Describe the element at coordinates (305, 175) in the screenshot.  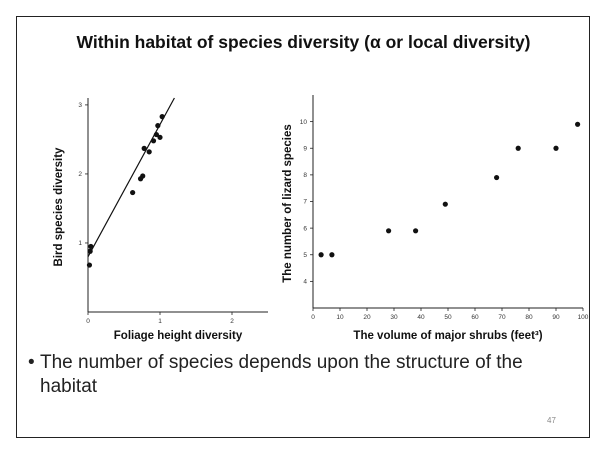
I see `y-tick-label: 8` at that location.